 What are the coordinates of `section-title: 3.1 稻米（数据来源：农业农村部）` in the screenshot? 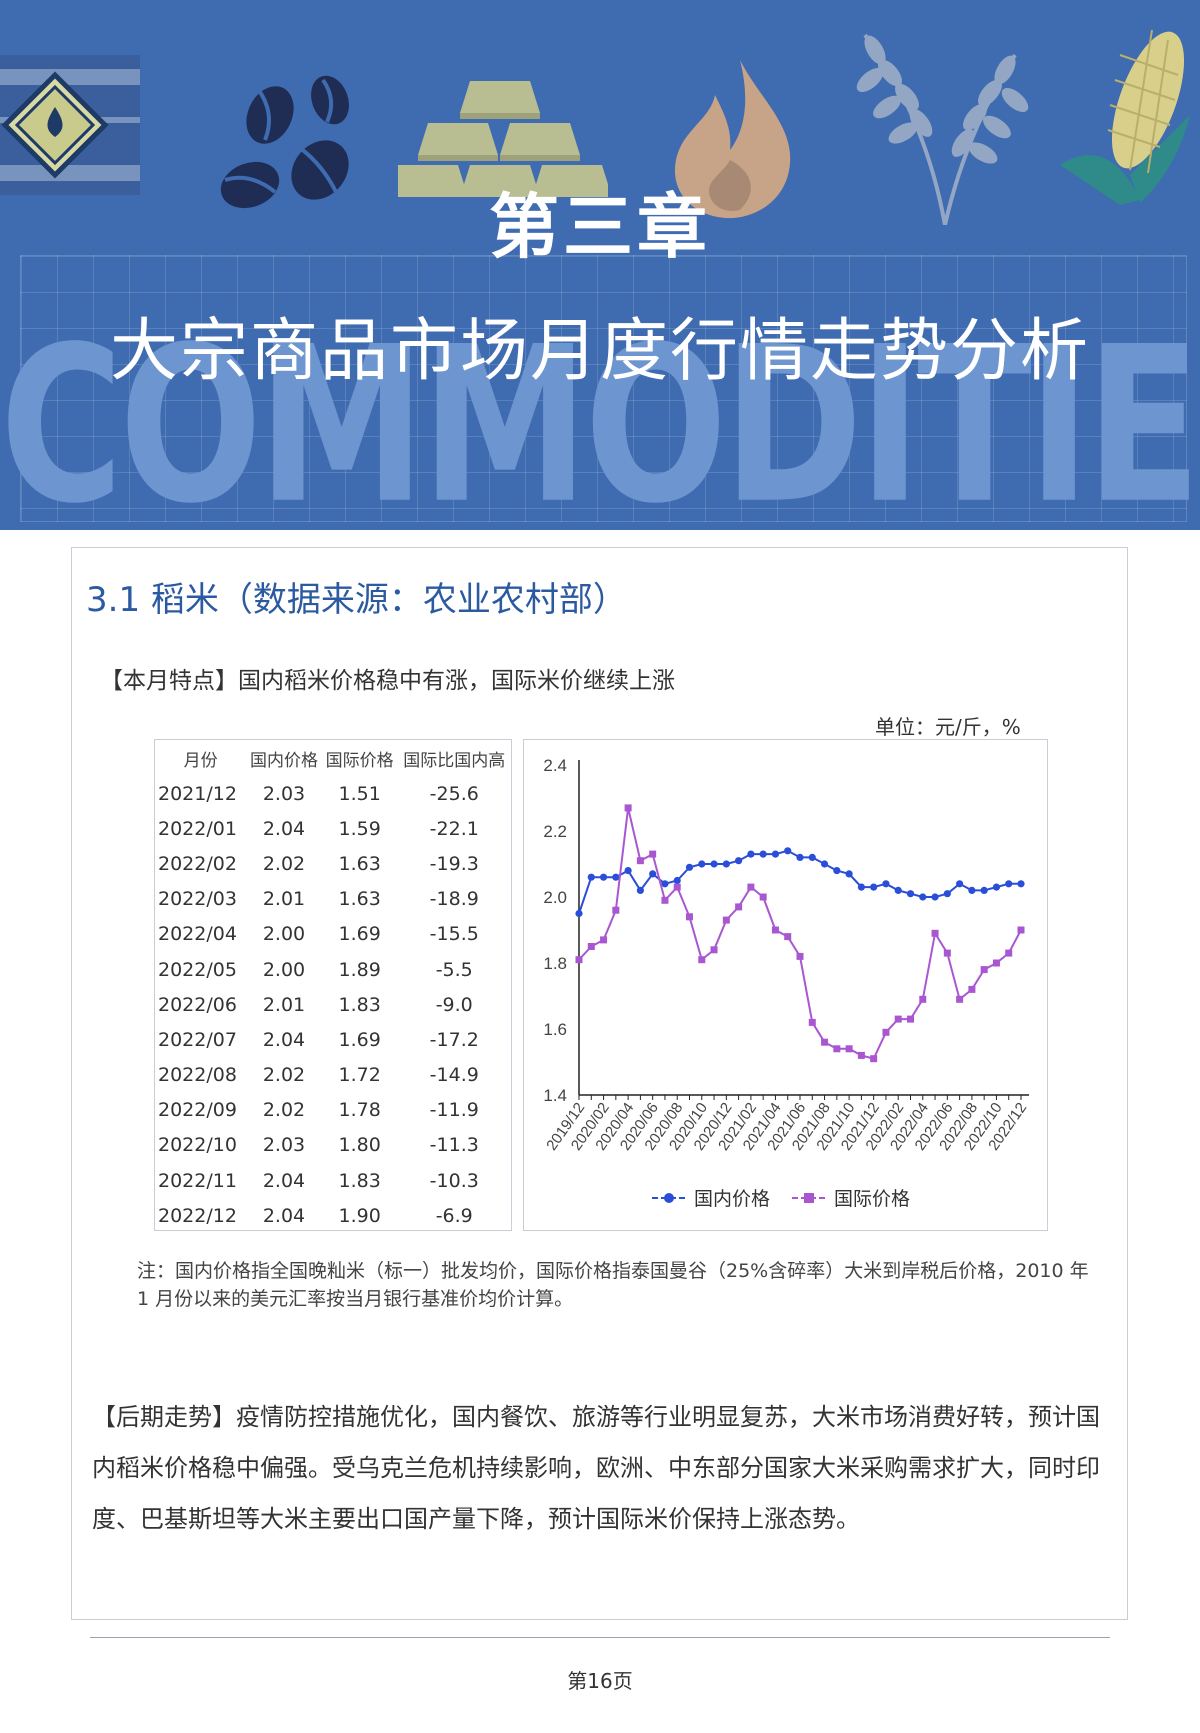 It's located at (356, 600).